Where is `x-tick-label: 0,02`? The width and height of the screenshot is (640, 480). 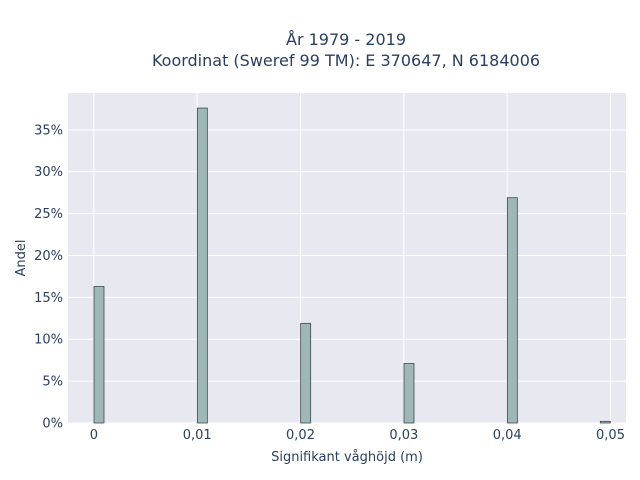
x-tick-label: 0,02 is located at coordinates (300, 435).